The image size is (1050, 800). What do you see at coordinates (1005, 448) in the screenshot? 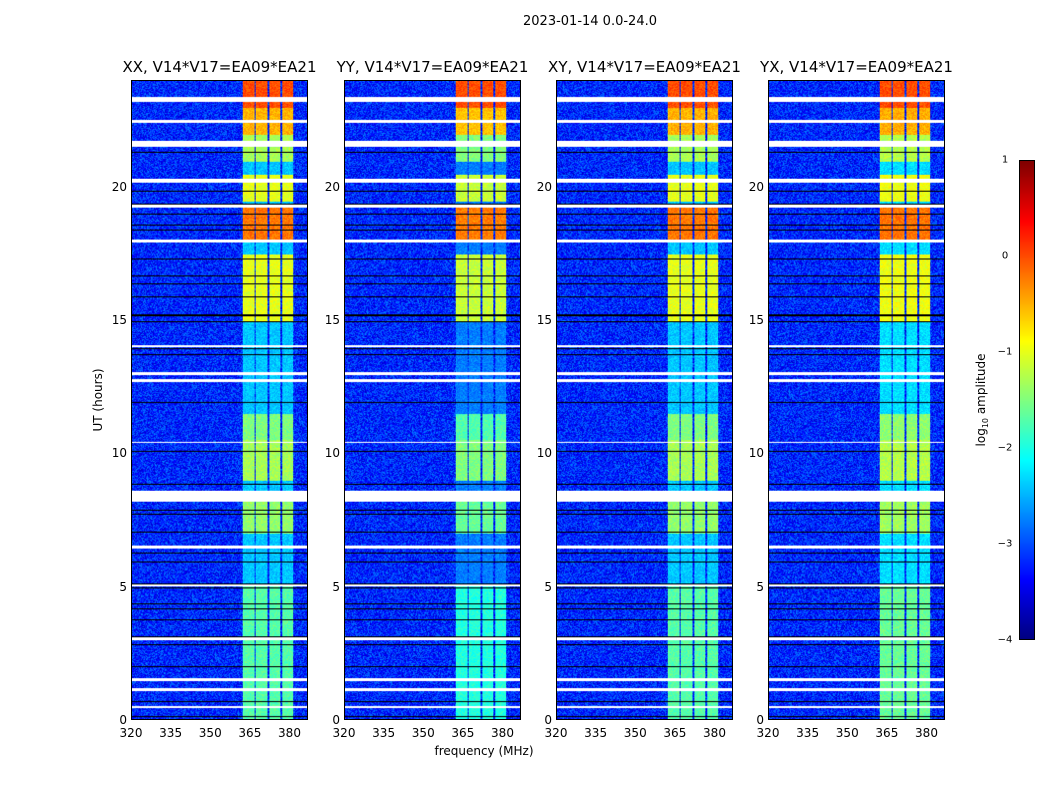
I see `colorbar-tick-label: −2` at bounding box center [1005, 448].